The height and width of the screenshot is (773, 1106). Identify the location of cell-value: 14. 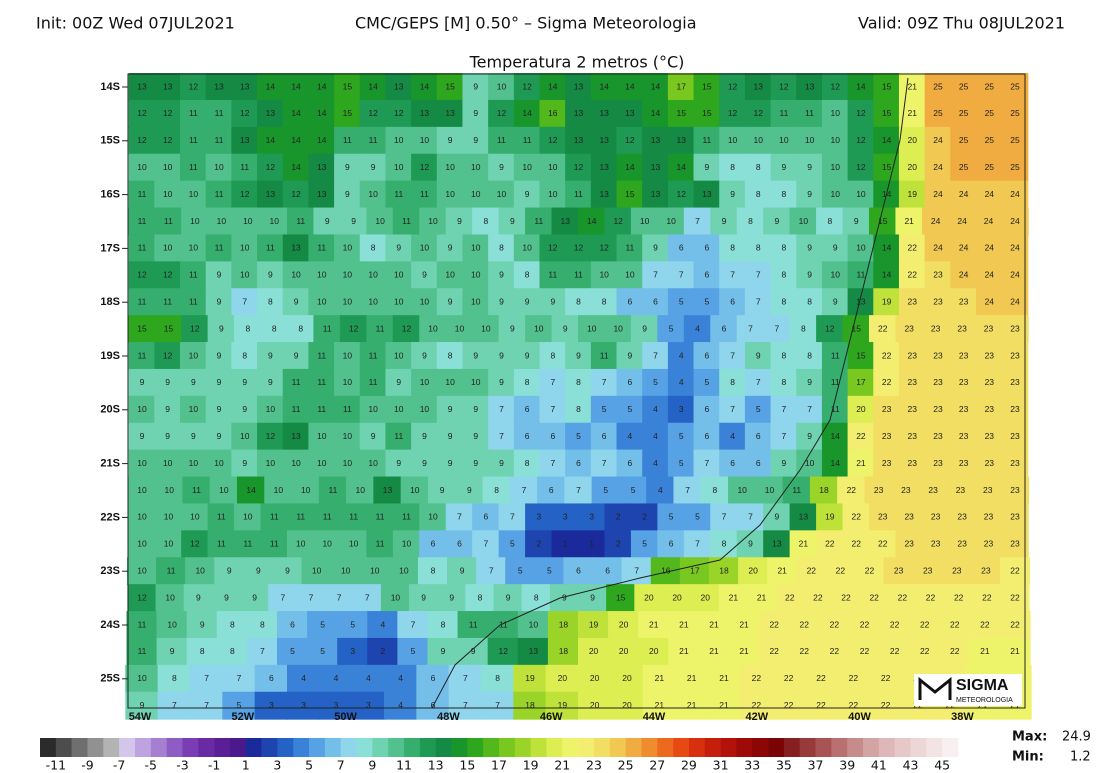
(527, 113).